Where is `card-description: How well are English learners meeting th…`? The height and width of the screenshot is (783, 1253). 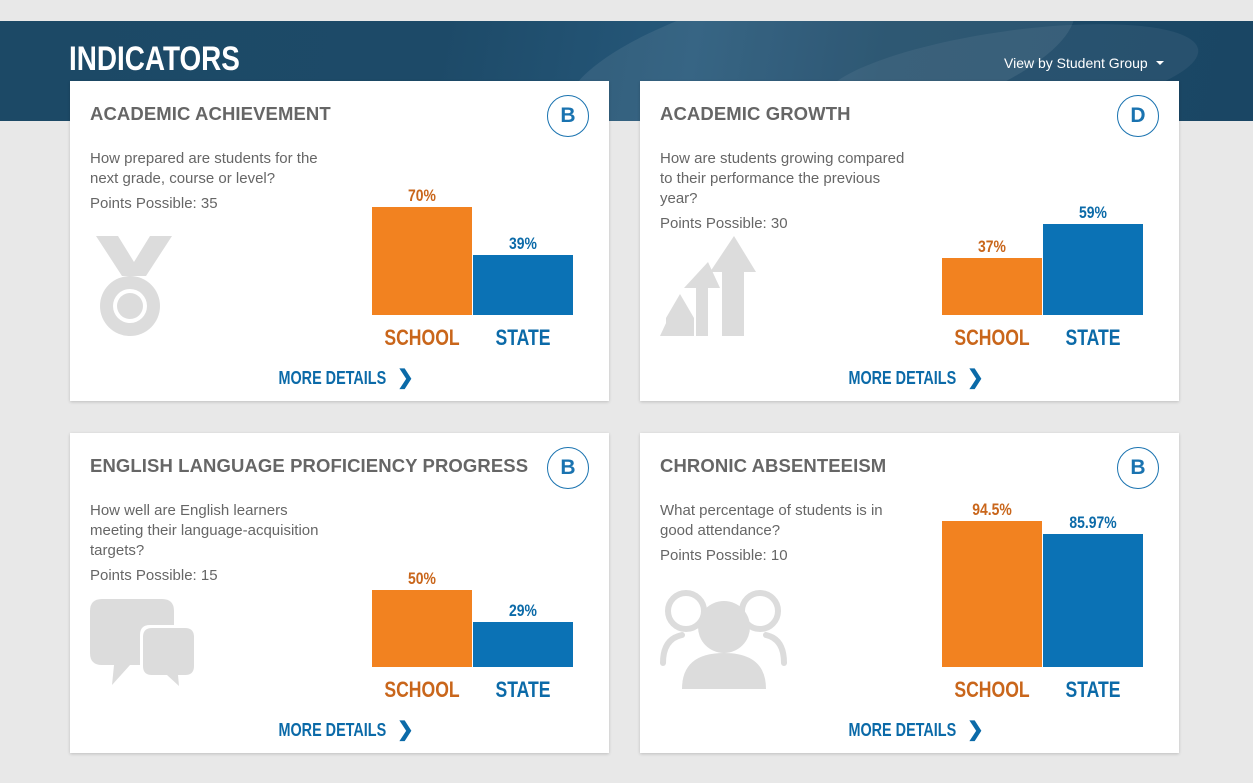
card-description: How well are English learners meeting th… is located at coordinates (204, 530).